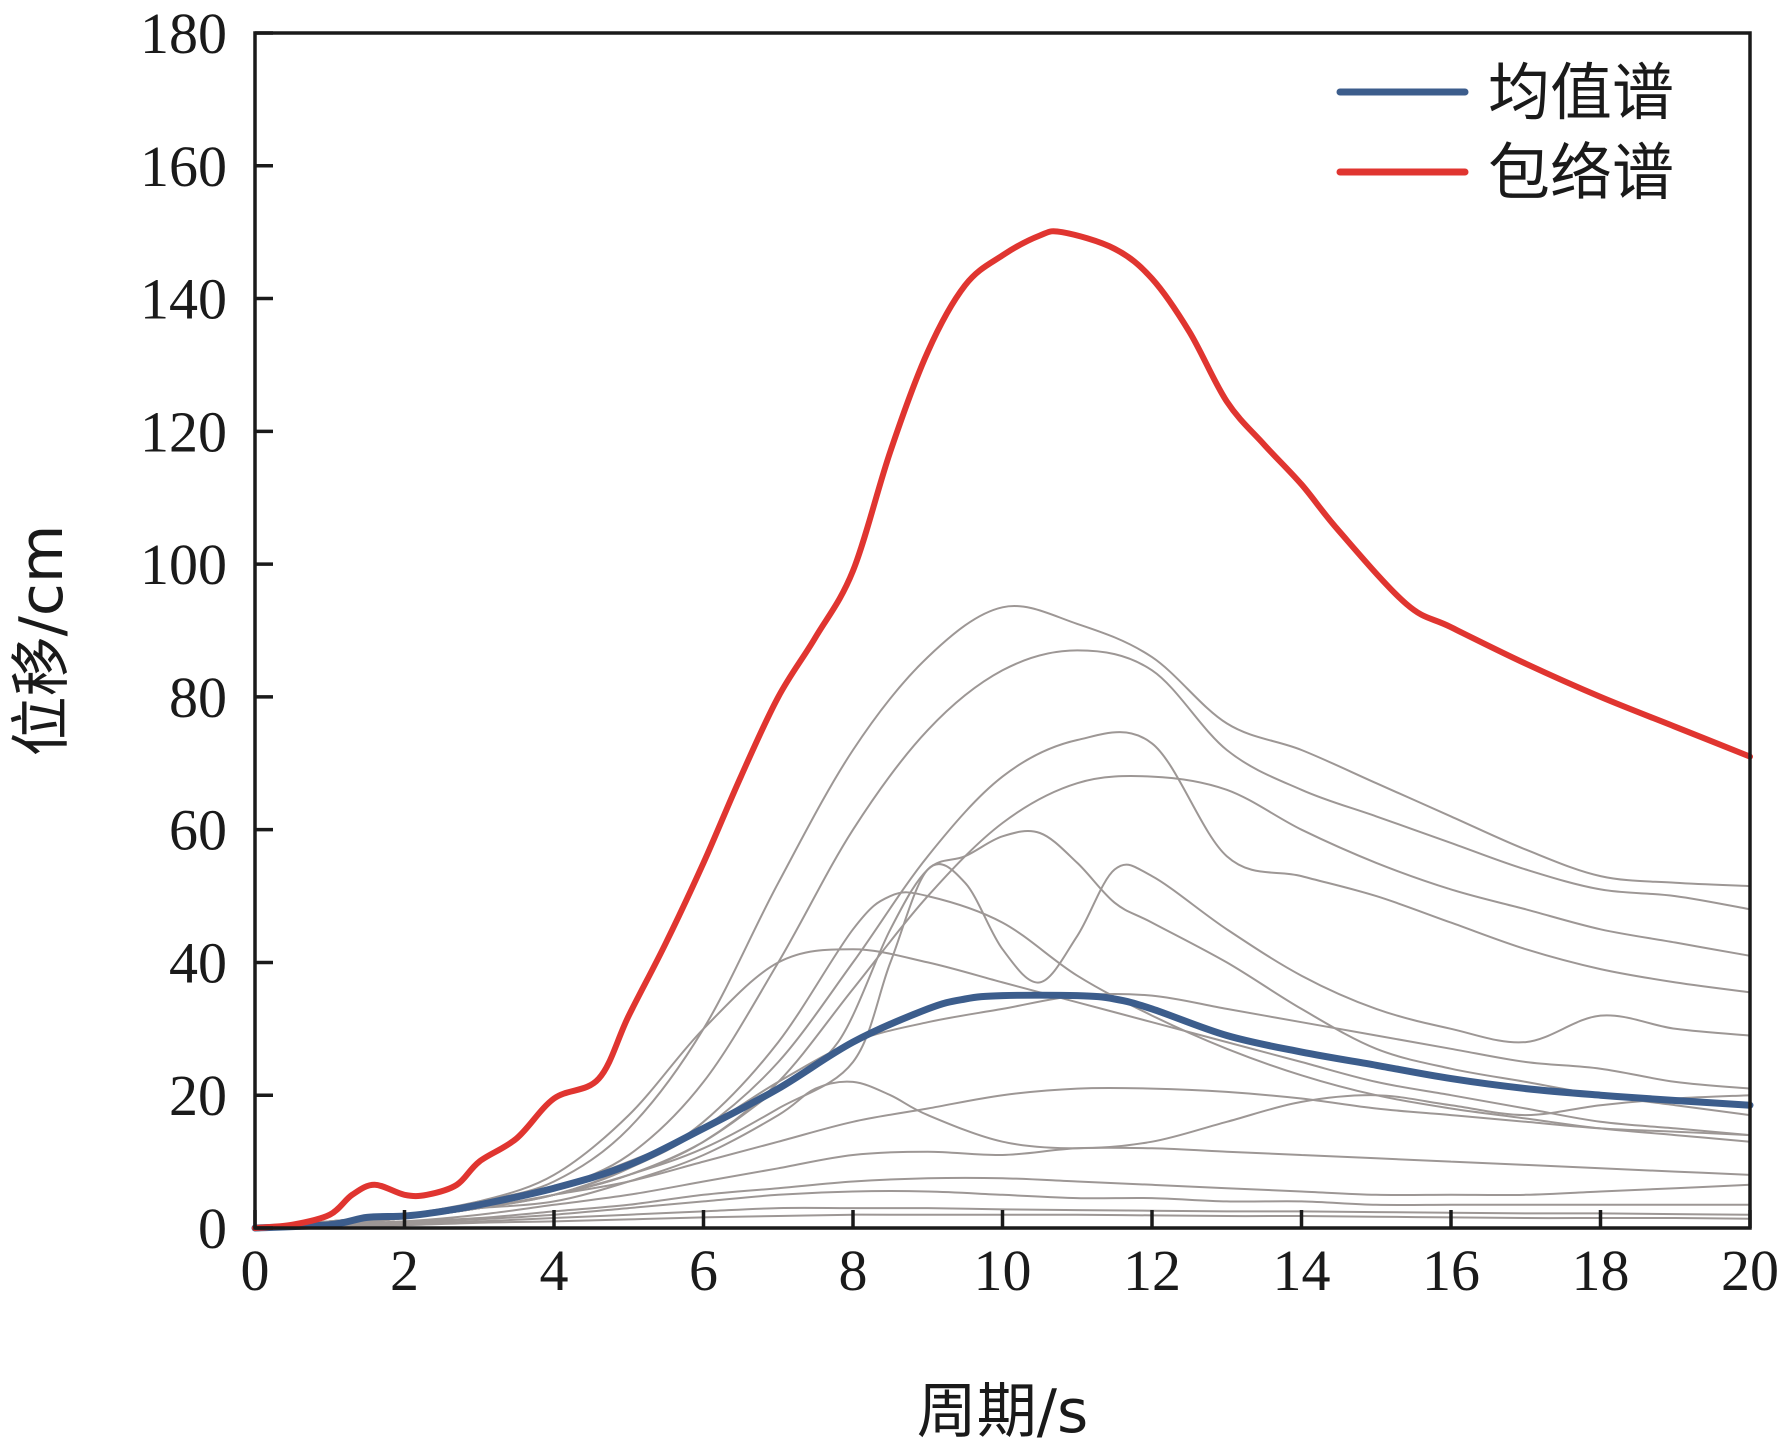 The width and height of the screenshot is (1791, 1450). Describe the element at coordinates (255, 1270) in the screenshot. I see `x-tick-label: 0` at that location.